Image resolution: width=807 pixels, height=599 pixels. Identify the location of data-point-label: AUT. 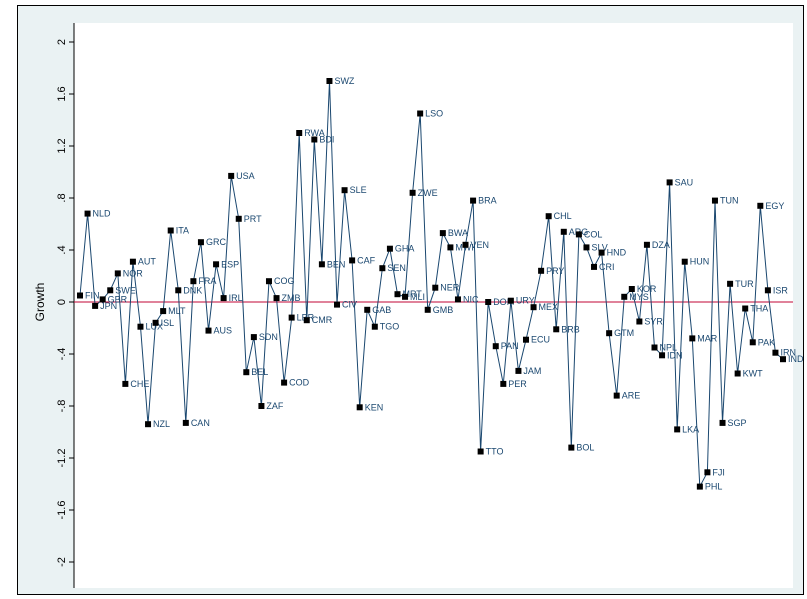
(147, 262).